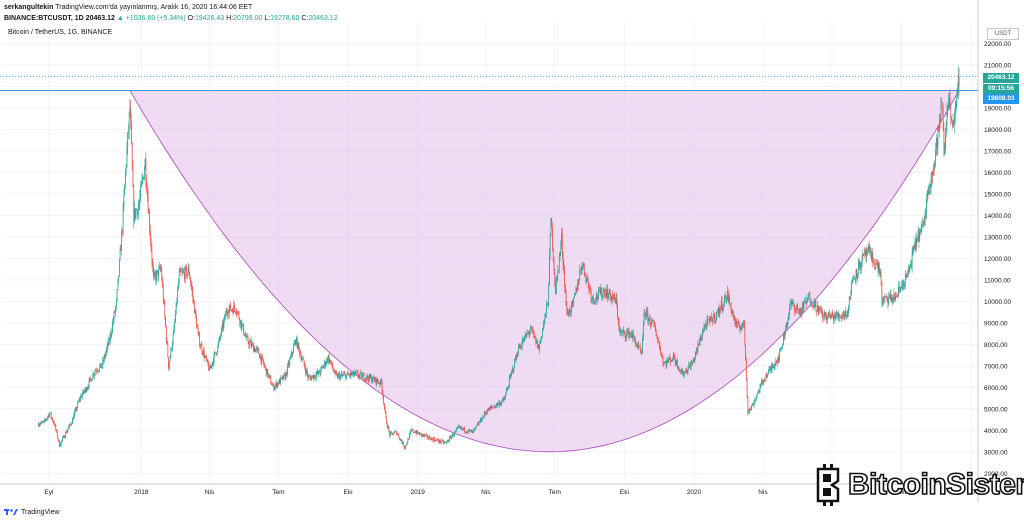 The height and width of the screenshot is (521, 1024). What do you see at coordinates (285, 18) in the screenshot?
I see `low-value: 19278.60` at bounding box center [285, 18].